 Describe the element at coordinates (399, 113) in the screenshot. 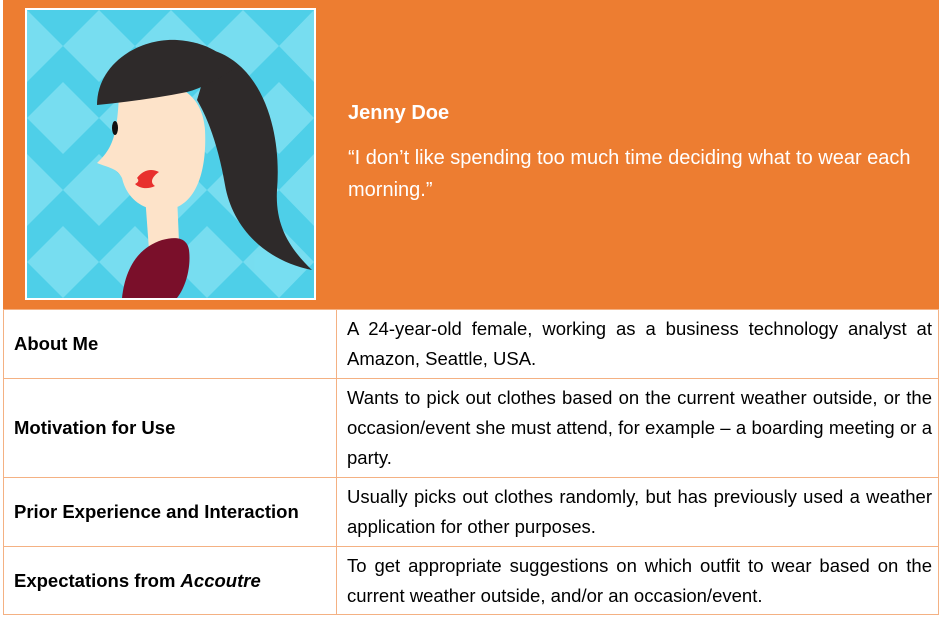

I see `persona-name: Jenny Doe` at that location.